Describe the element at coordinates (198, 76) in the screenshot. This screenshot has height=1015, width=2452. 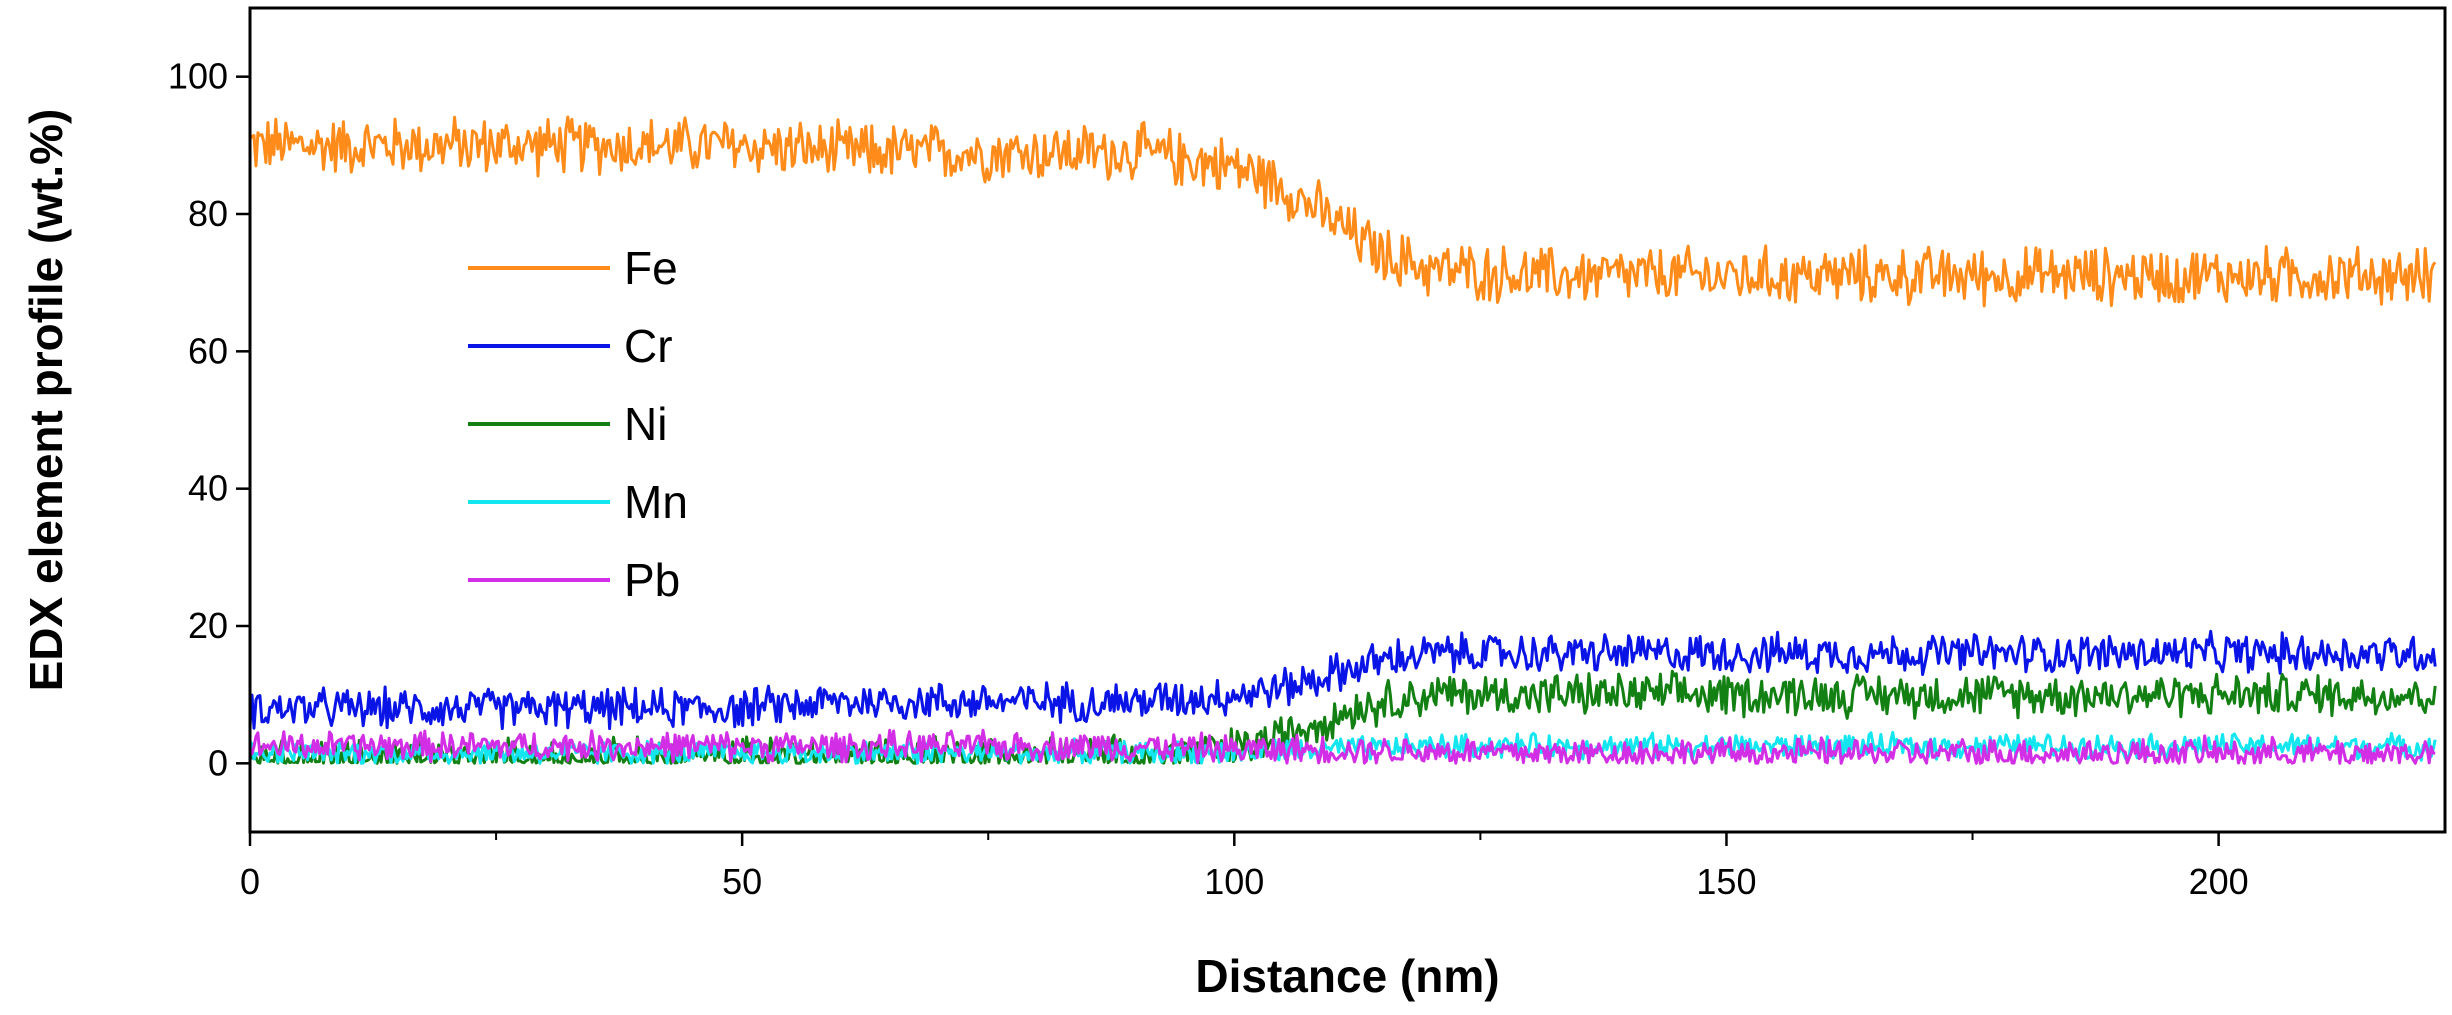
I see `y-tick-label: 100` at that location.